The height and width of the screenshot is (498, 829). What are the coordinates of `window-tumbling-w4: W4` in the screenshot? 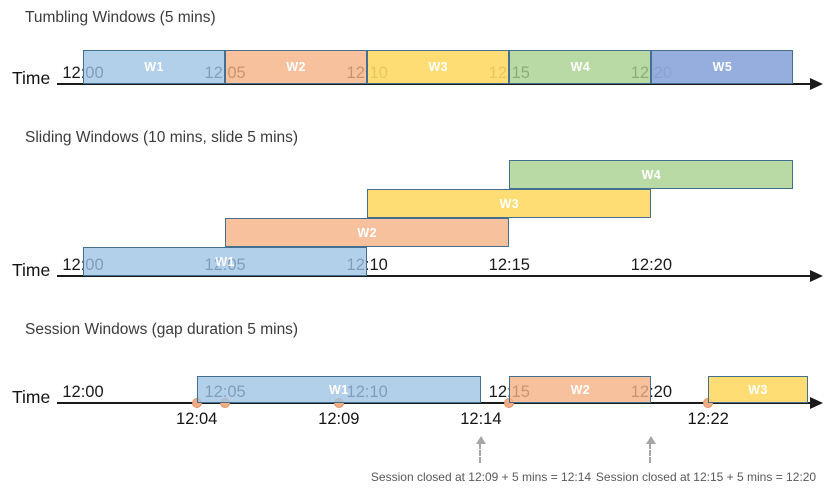 It's located at (580, 67).